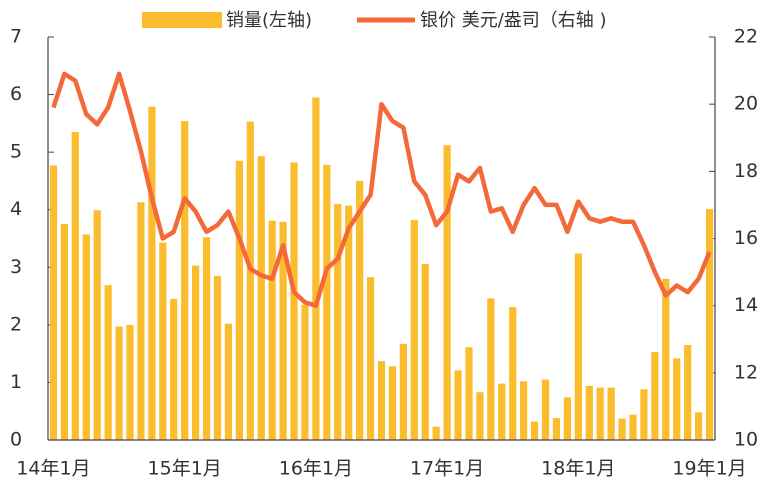 The height and width of the screenshot is (484, 773). What do you see at coordinates (16, 209) in the screenshot?
I see `y-tick-label: 4` at bounding box center [16, 209].